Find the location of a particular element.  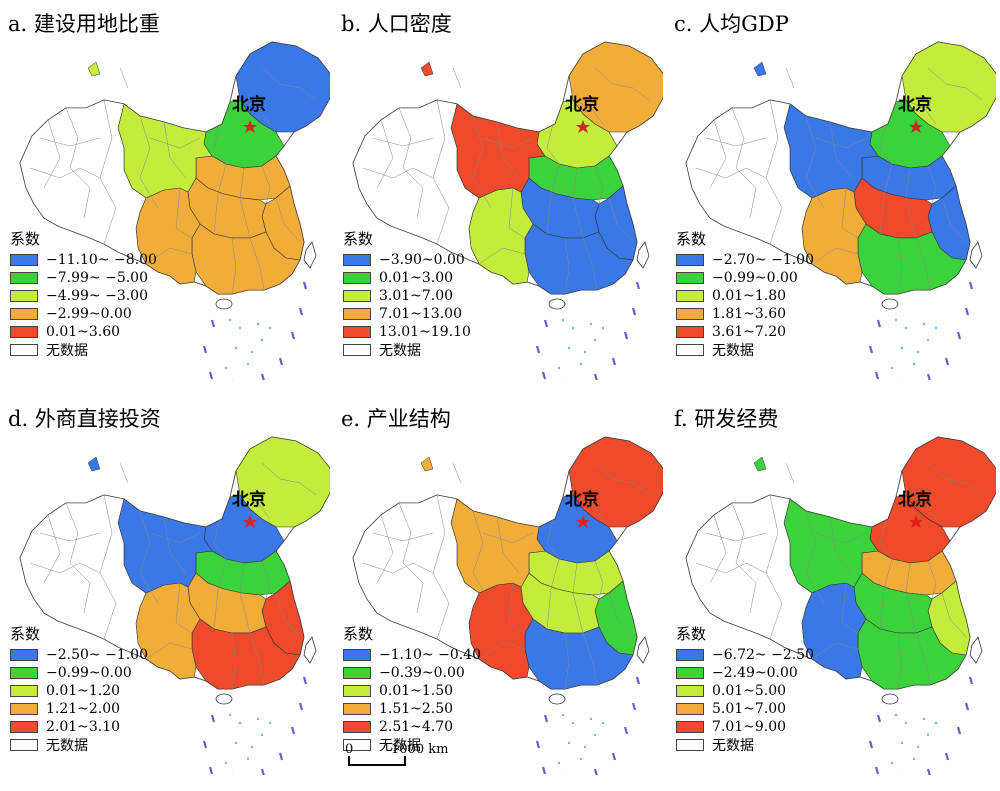

legend-label: −6.72~ −2.50 is located at coordinates (763, 655).